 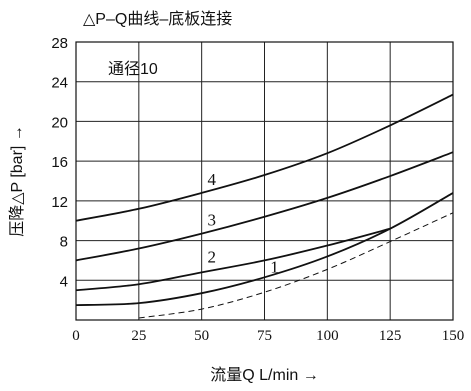 I want to click on chart-title: △P–Q曲线–底板连接, so click(x=157, y=19).